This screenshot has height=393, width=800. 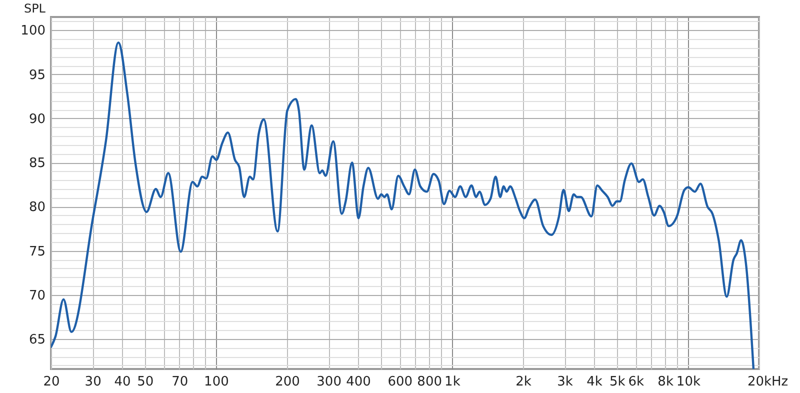 What do you see at coordinates (145, 382) in the screenshot?
I see `x-tick-label: 50` at bounding box center [145, 382].